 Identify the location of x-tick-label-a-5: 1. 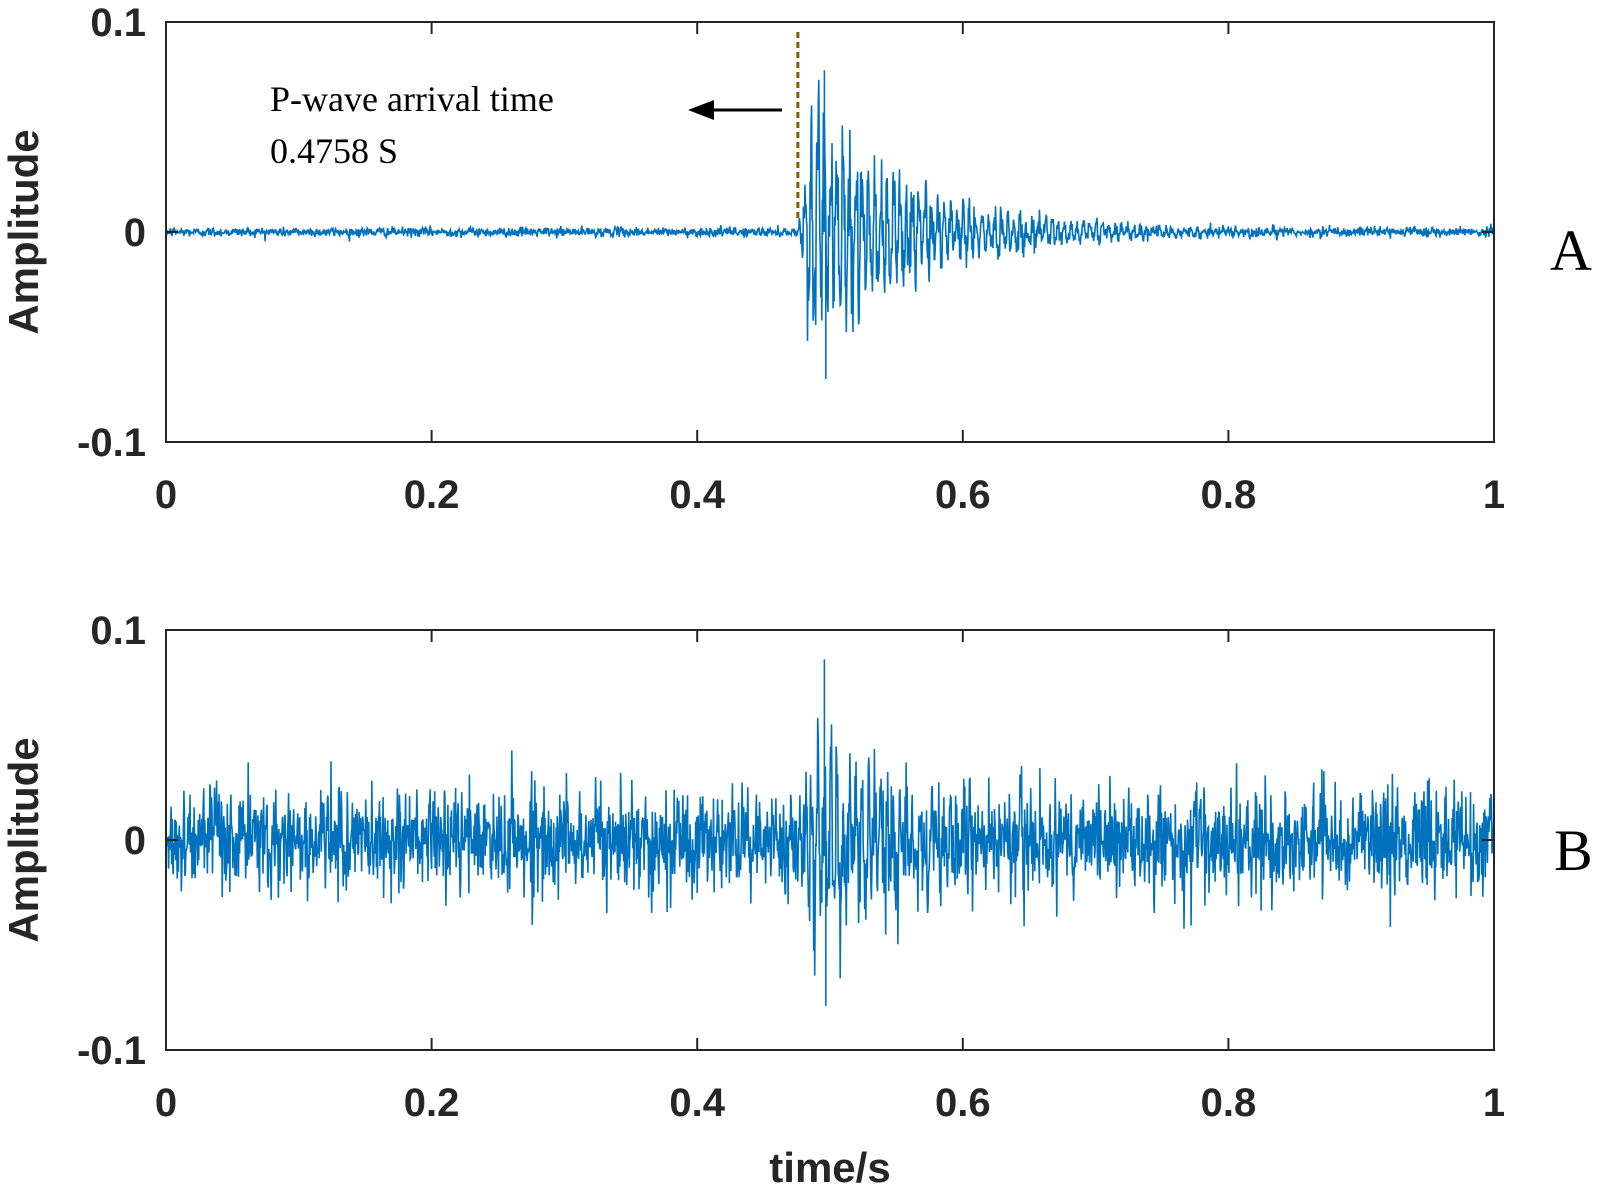
(1494, 495).